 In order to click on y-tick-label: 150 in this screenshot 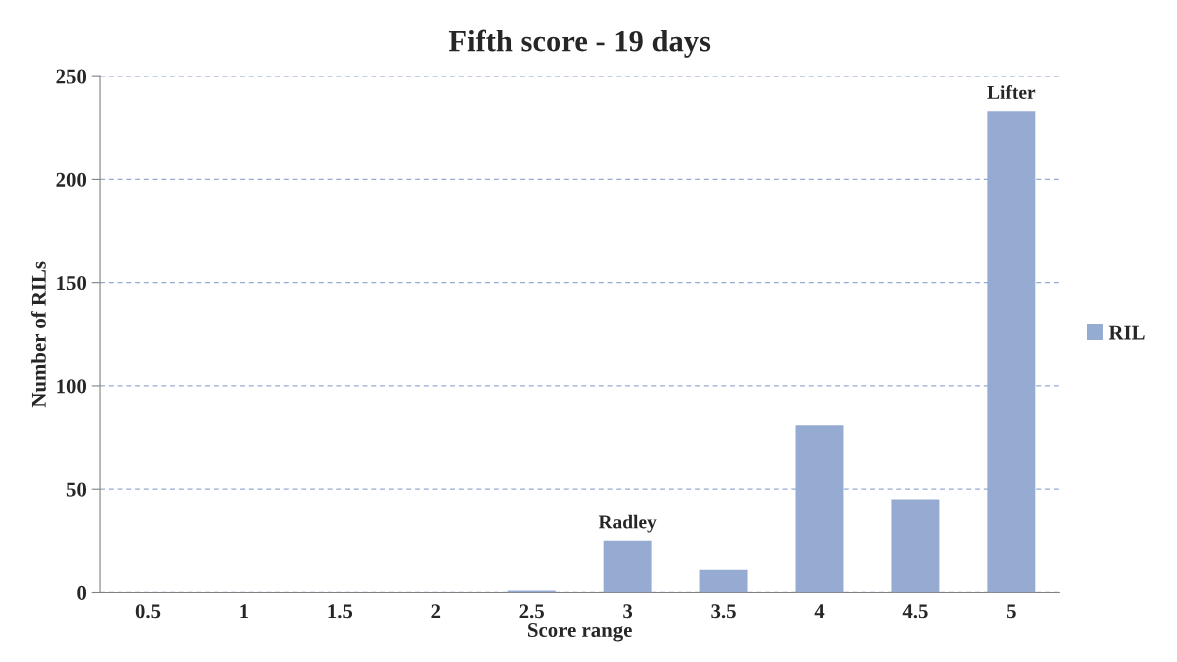, I will do `click(72, 283)`.